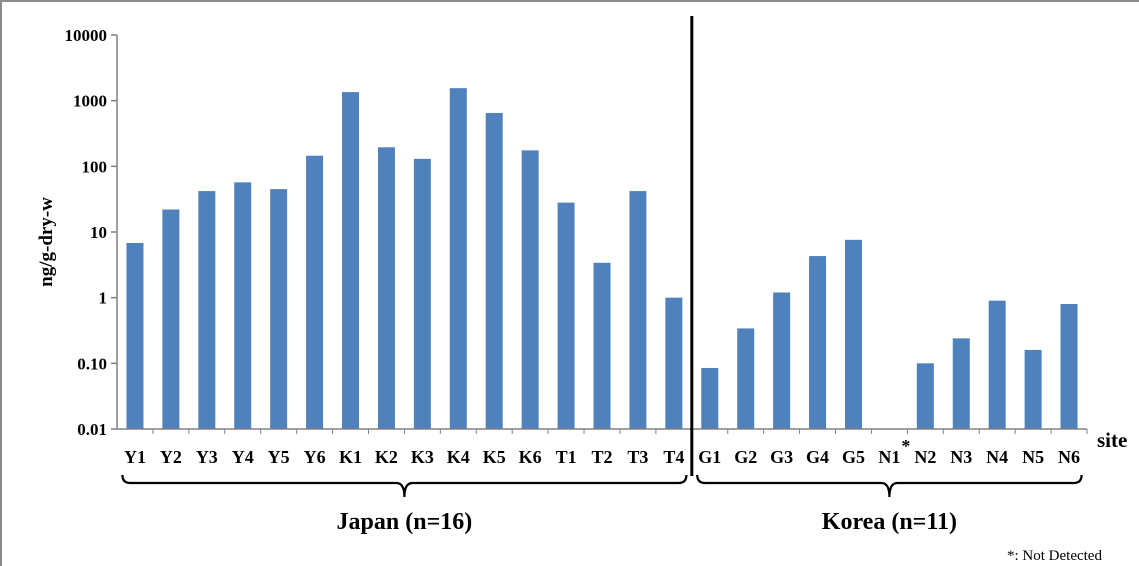 The width and height of the screenshot is (1139, 566). What do you see at coordinates (207, 457) in the screenshot?
I see `x-tick-label: Y3` at bounding box center [207, 457].